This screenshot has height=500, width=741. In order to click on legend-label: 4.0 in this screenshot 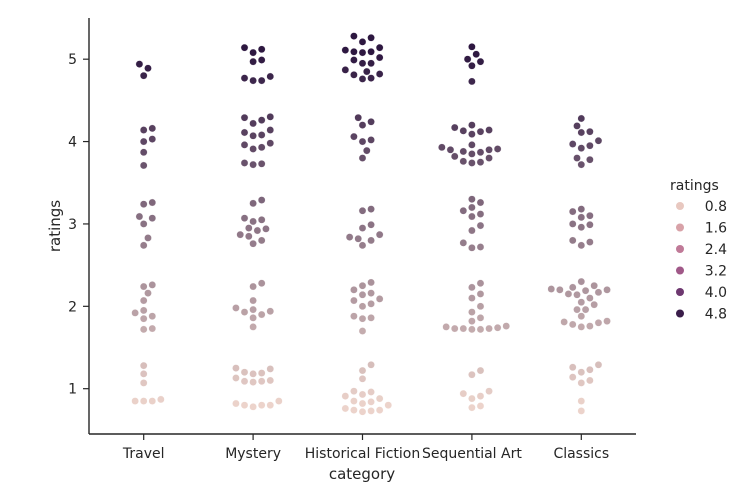, I will do `click(716, 293)`.